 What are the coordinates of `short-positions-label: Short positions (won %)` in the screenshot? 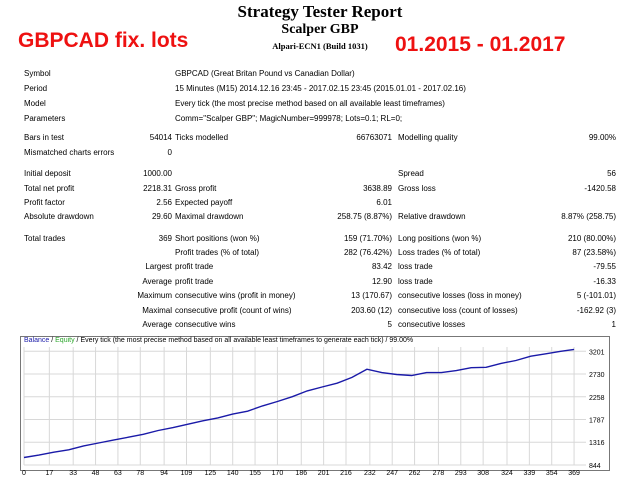 It's located at (217, 238).